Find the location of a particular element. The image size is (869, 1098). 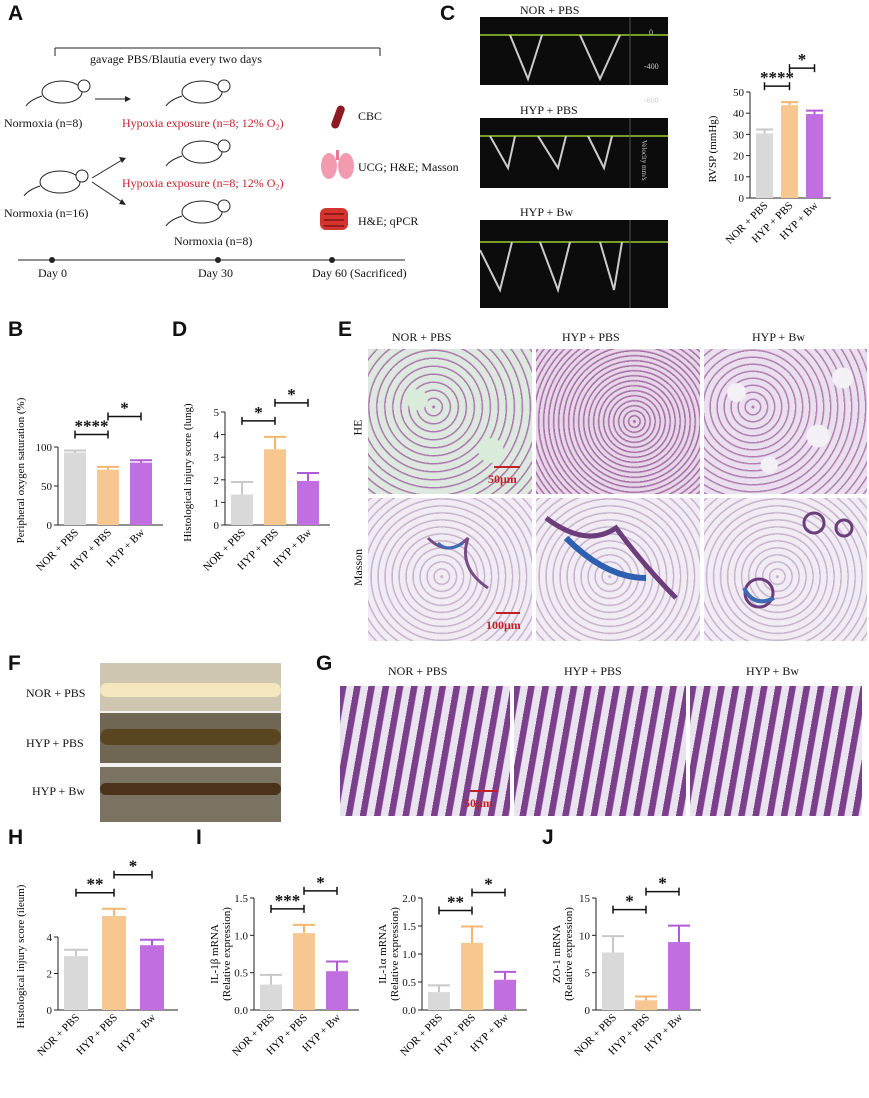

y-axis-label: Histological injury score (ileum) is located at coordinates (21, 956).